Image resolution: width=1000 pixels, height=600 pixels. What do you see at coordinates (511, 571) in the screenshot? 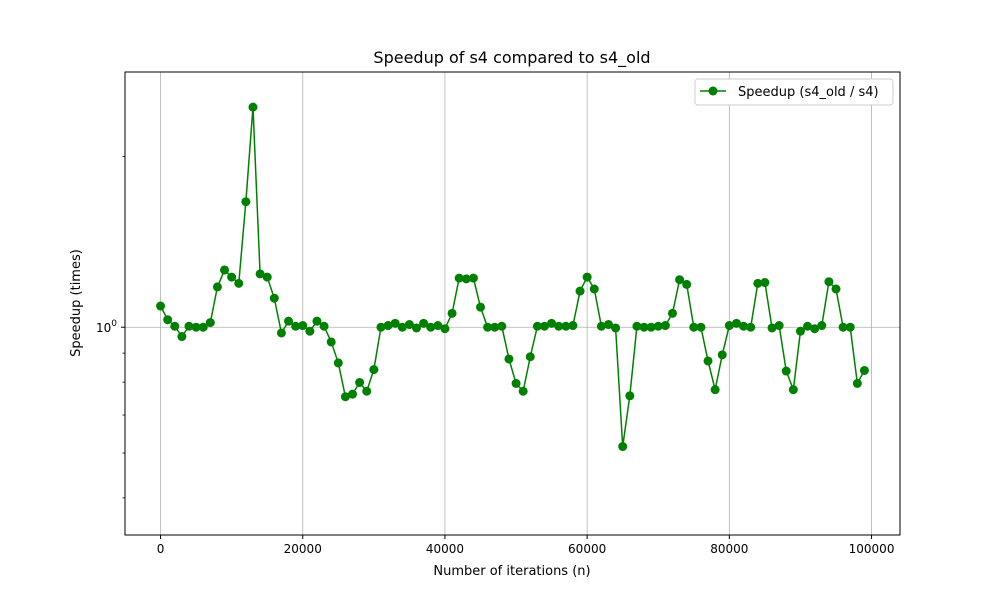
I see `x-axis-label: Number of iterations (n)` at bounding box center [511, 571].